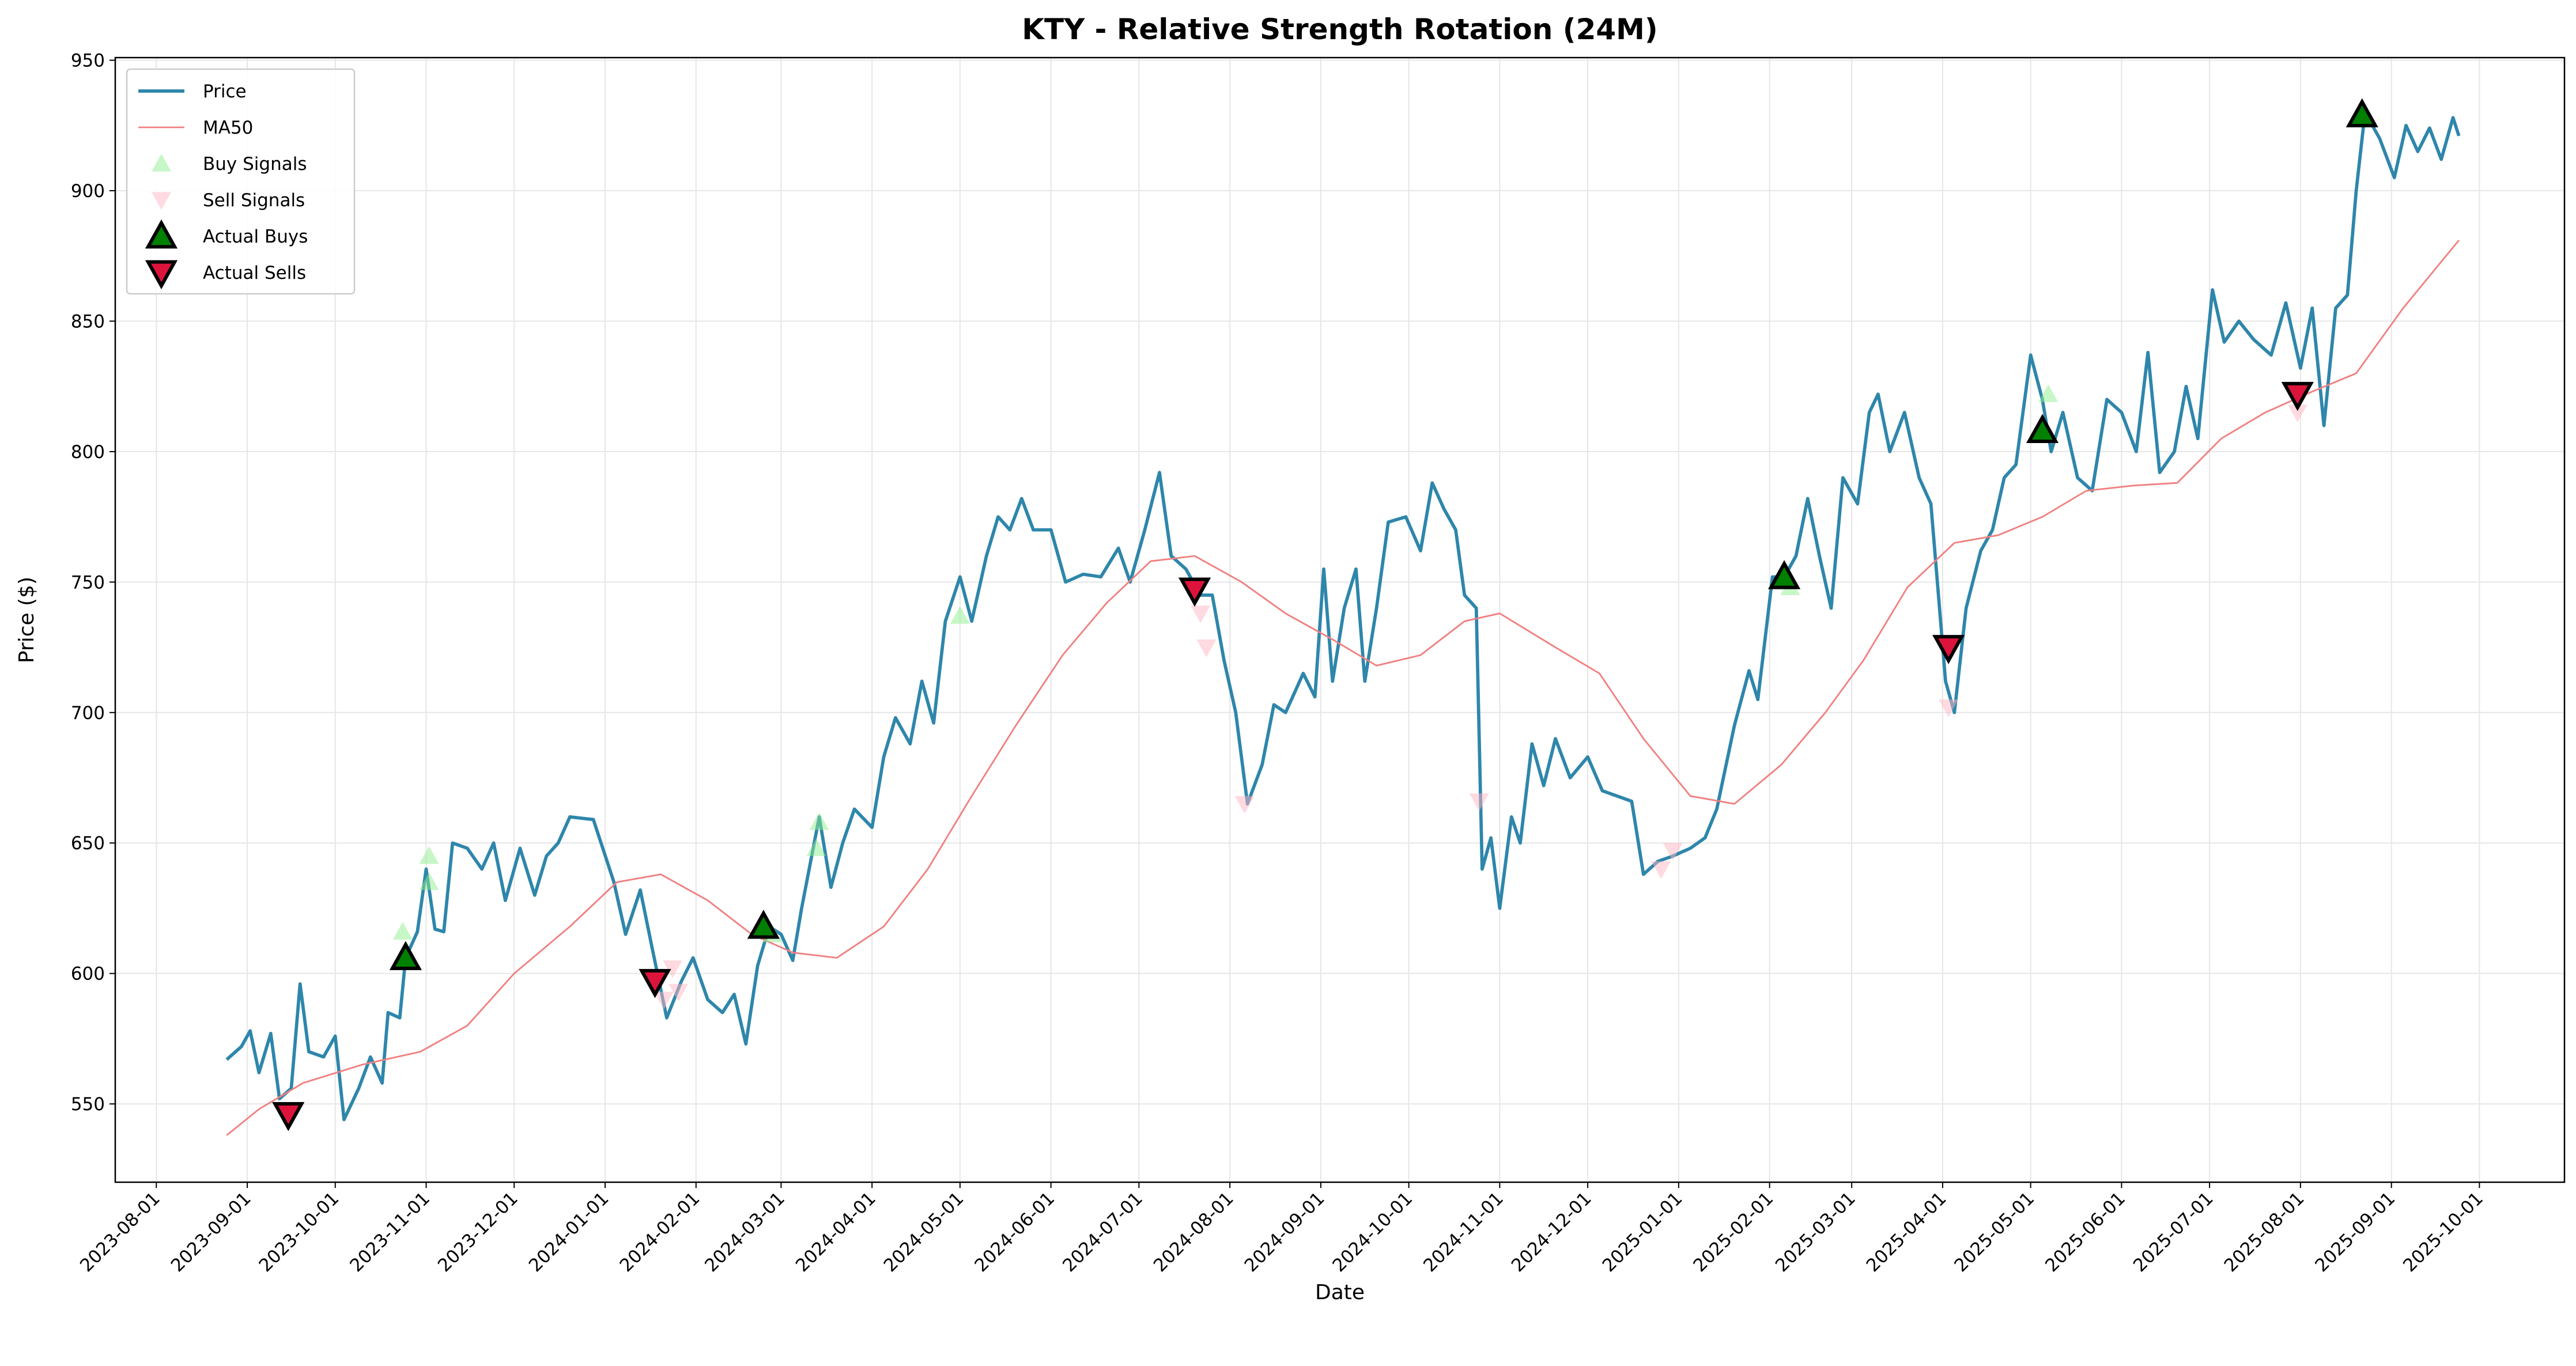 This screenshot has width=2576, height=1366. I want to click on legend-label: Price, so click(225, 91).